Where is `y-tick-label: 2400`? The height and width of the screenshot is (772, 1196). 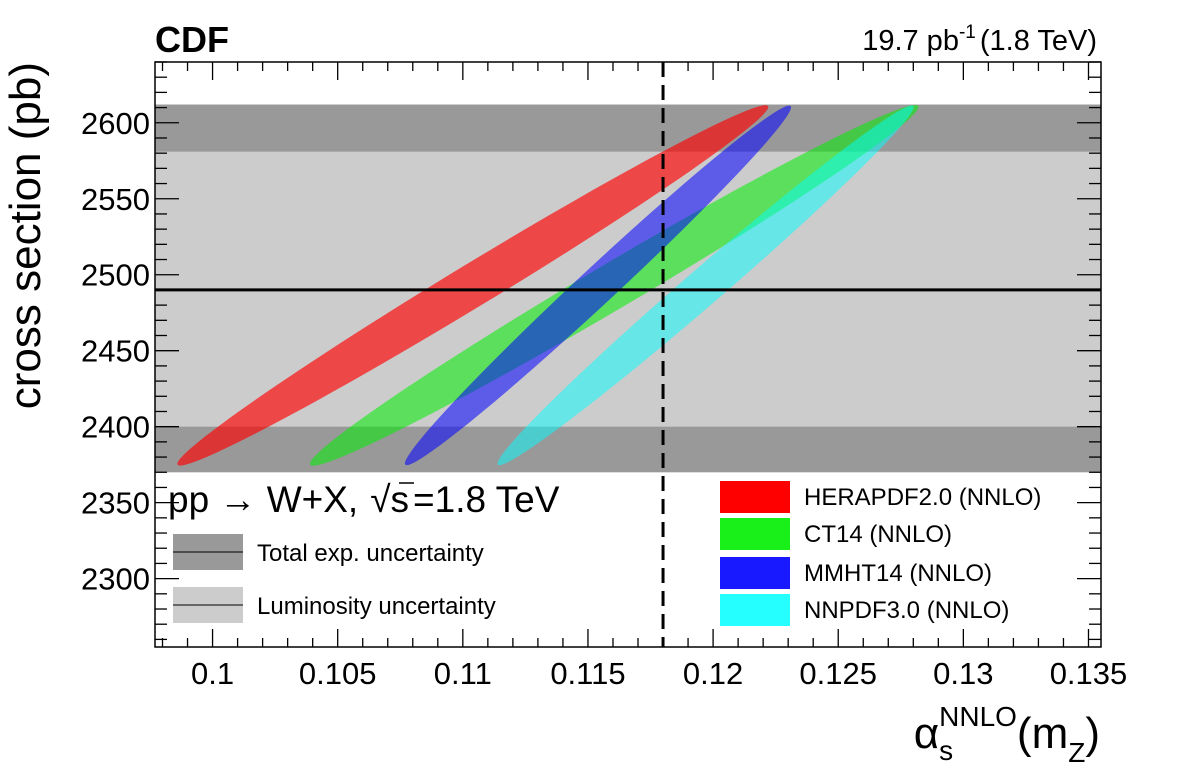
y-tick-label: 2400 is located at coordinates (115, 427).